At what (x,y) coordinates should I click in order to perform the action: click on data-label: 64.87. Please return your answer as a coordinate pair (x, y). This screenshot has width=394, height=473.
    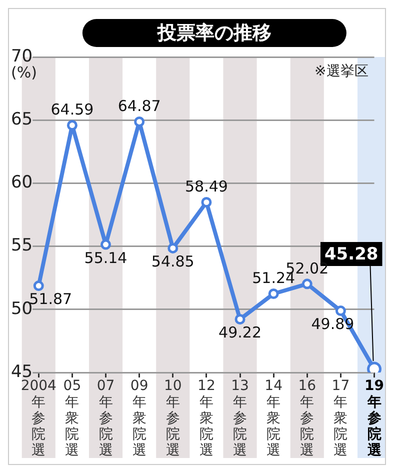
    Looking at the image, I should click on (139, 106).